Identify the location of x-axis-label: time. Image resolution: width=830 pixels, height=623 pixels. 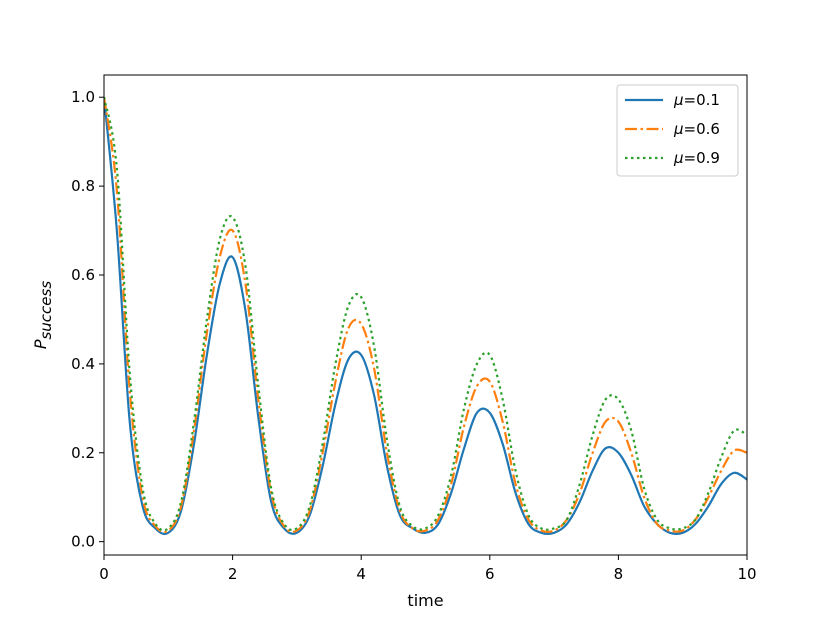
(425, 600).